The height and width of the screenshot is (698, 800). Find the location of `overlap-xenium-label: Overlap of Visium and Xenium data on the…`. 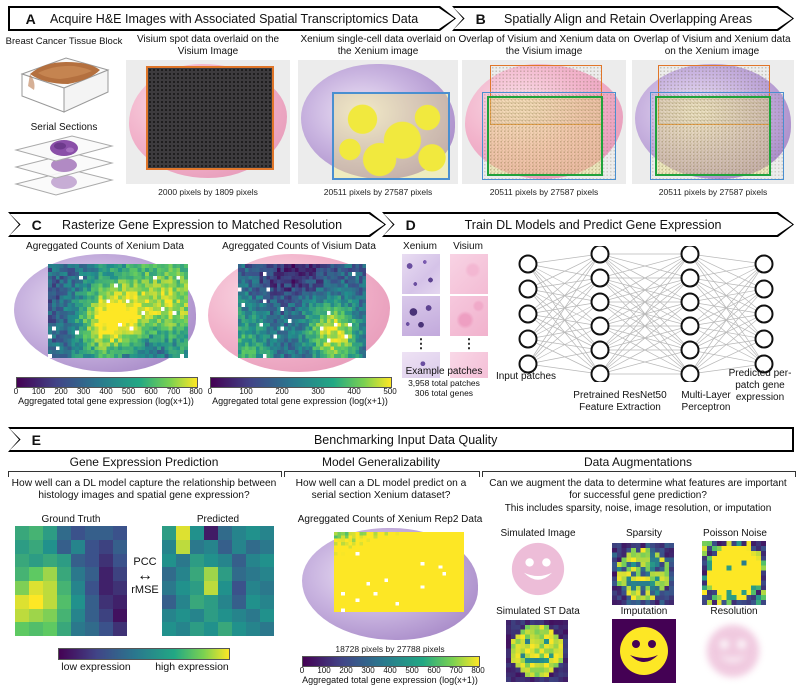

overlap-xenium-label: Overlap of Visium and Xenium data on the… is located at coordinates (712, 45).